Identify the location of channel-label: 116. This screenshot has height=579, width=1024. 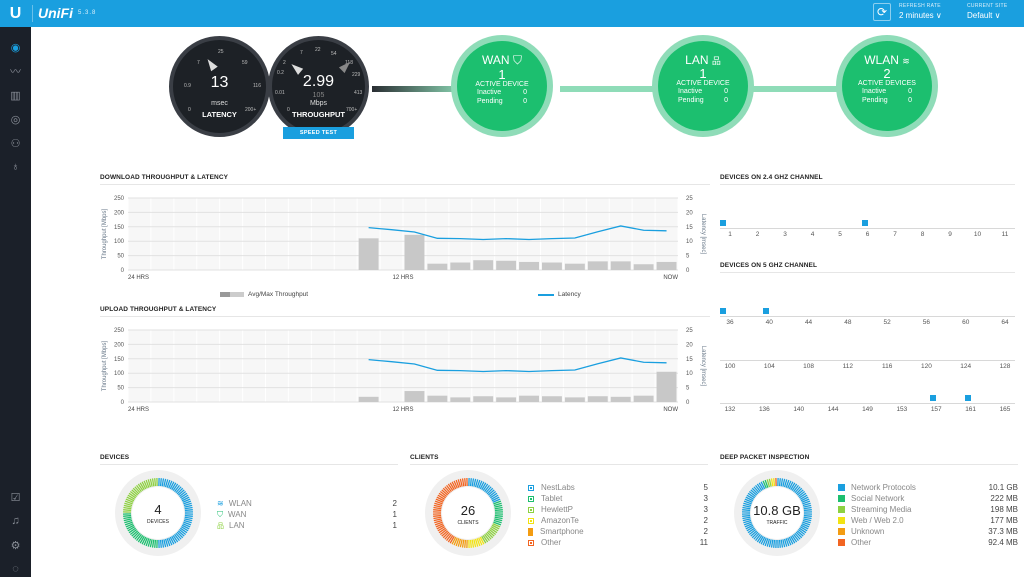
(887, 366).